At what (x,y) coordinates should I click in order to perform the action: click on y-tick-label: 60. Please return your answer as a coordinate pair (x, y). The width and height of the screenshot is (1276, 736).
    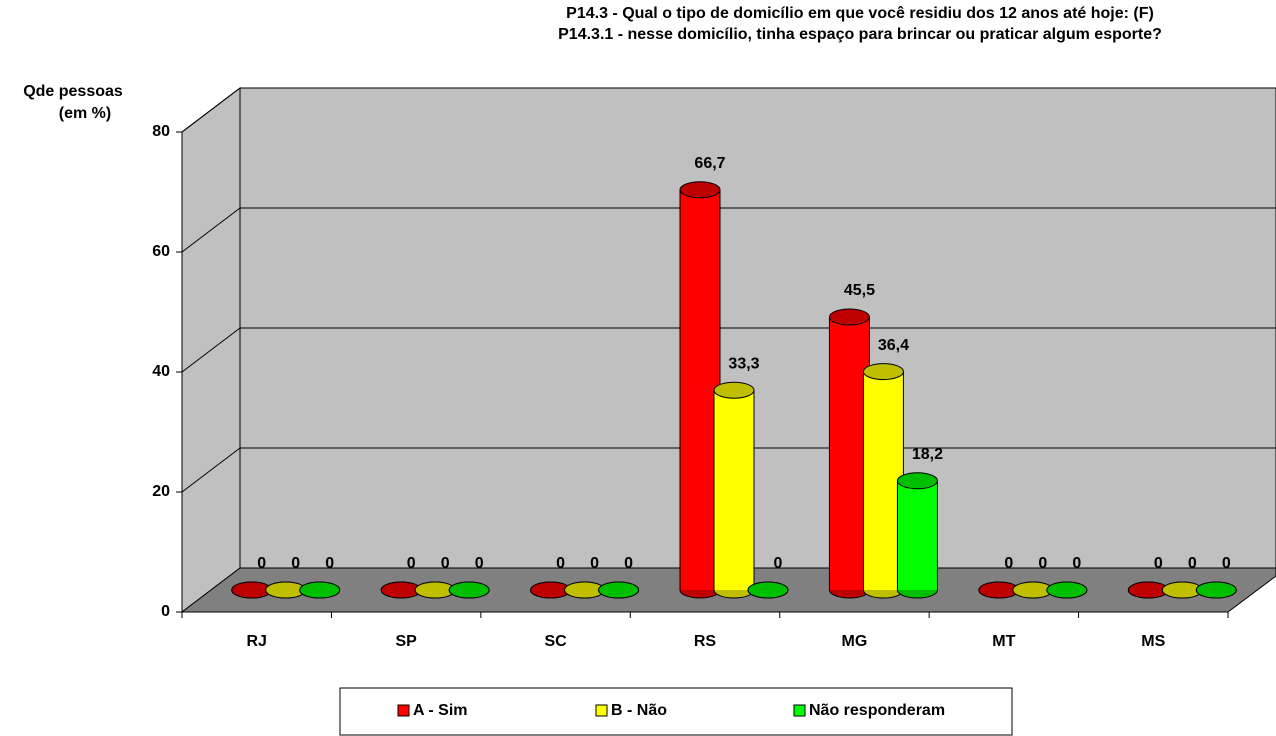
    Looking at the image, I should click on (161, 251).